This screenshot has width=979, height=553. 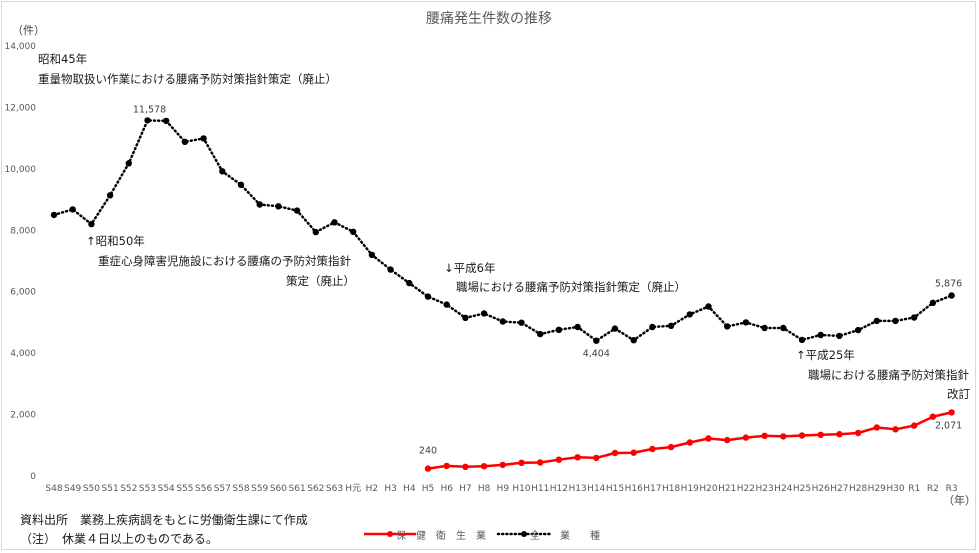 What do you see at coordinates (565, 277) in the screenshot?
I see `annotation-h6: ↓平成6年 職場における腰痛予防対策指針策定（廃止）` at bounding box center [565, 277].